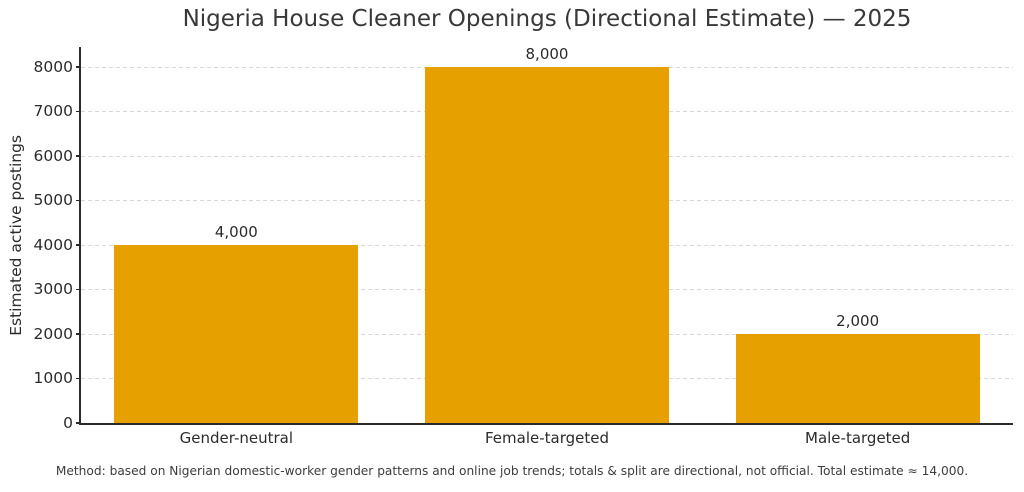 Image resolution: width=1024 pixels, height=492 pixels. I want to click on bar-value-label: 8,000, so click(547, 54).